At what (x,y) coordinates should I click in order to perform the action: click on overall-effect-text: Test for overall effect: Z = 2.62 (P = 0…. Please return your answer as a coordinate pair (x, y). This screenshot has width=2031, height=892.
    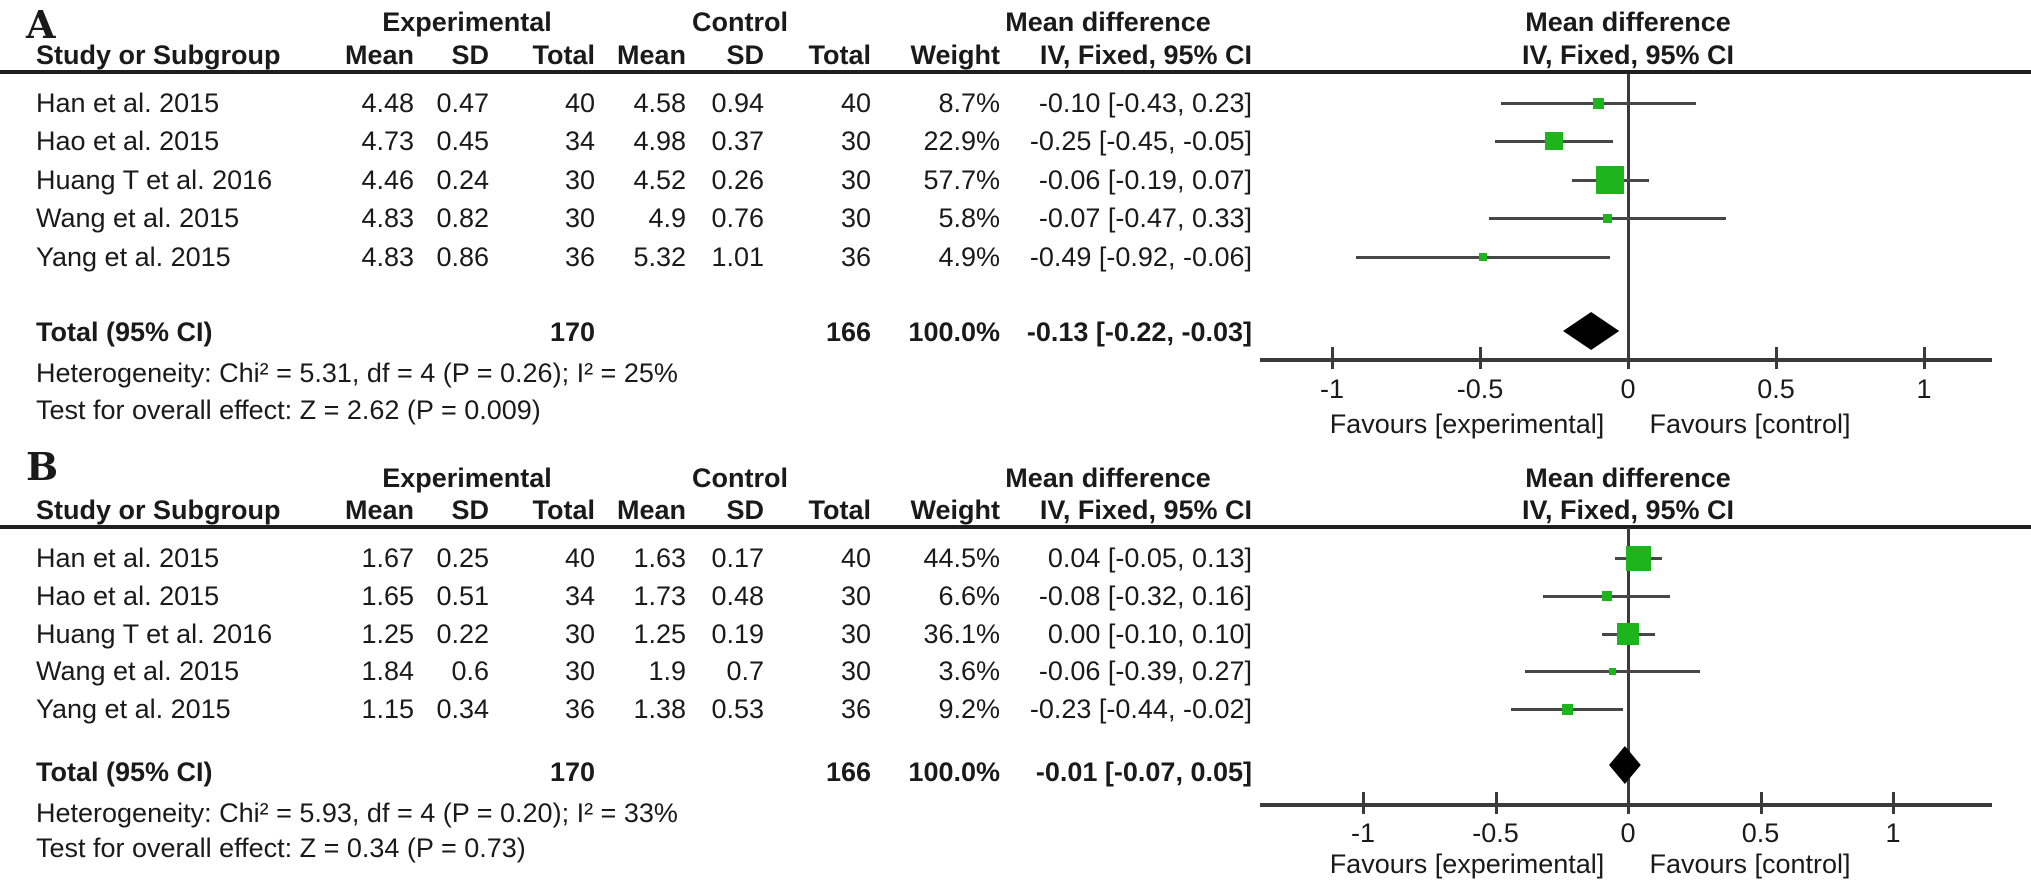
    Looking at the image, I should click on (288, 410).